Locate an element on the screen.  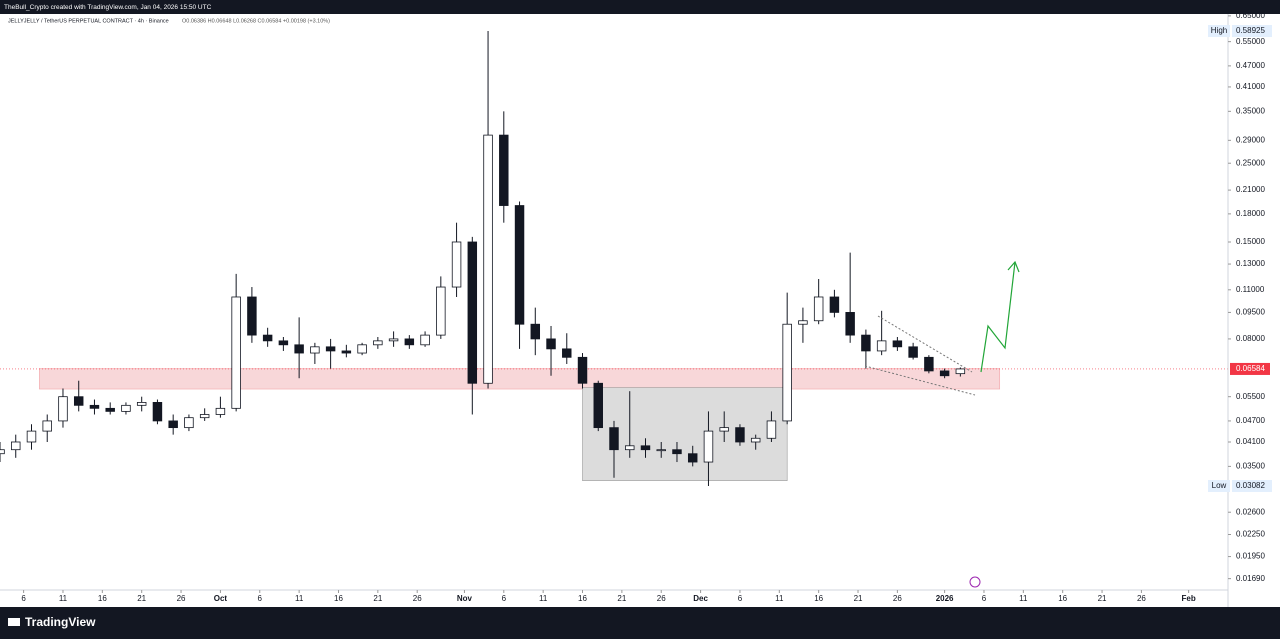
y-tick-label: 0.29000 is located at coordinates (1250, 139).